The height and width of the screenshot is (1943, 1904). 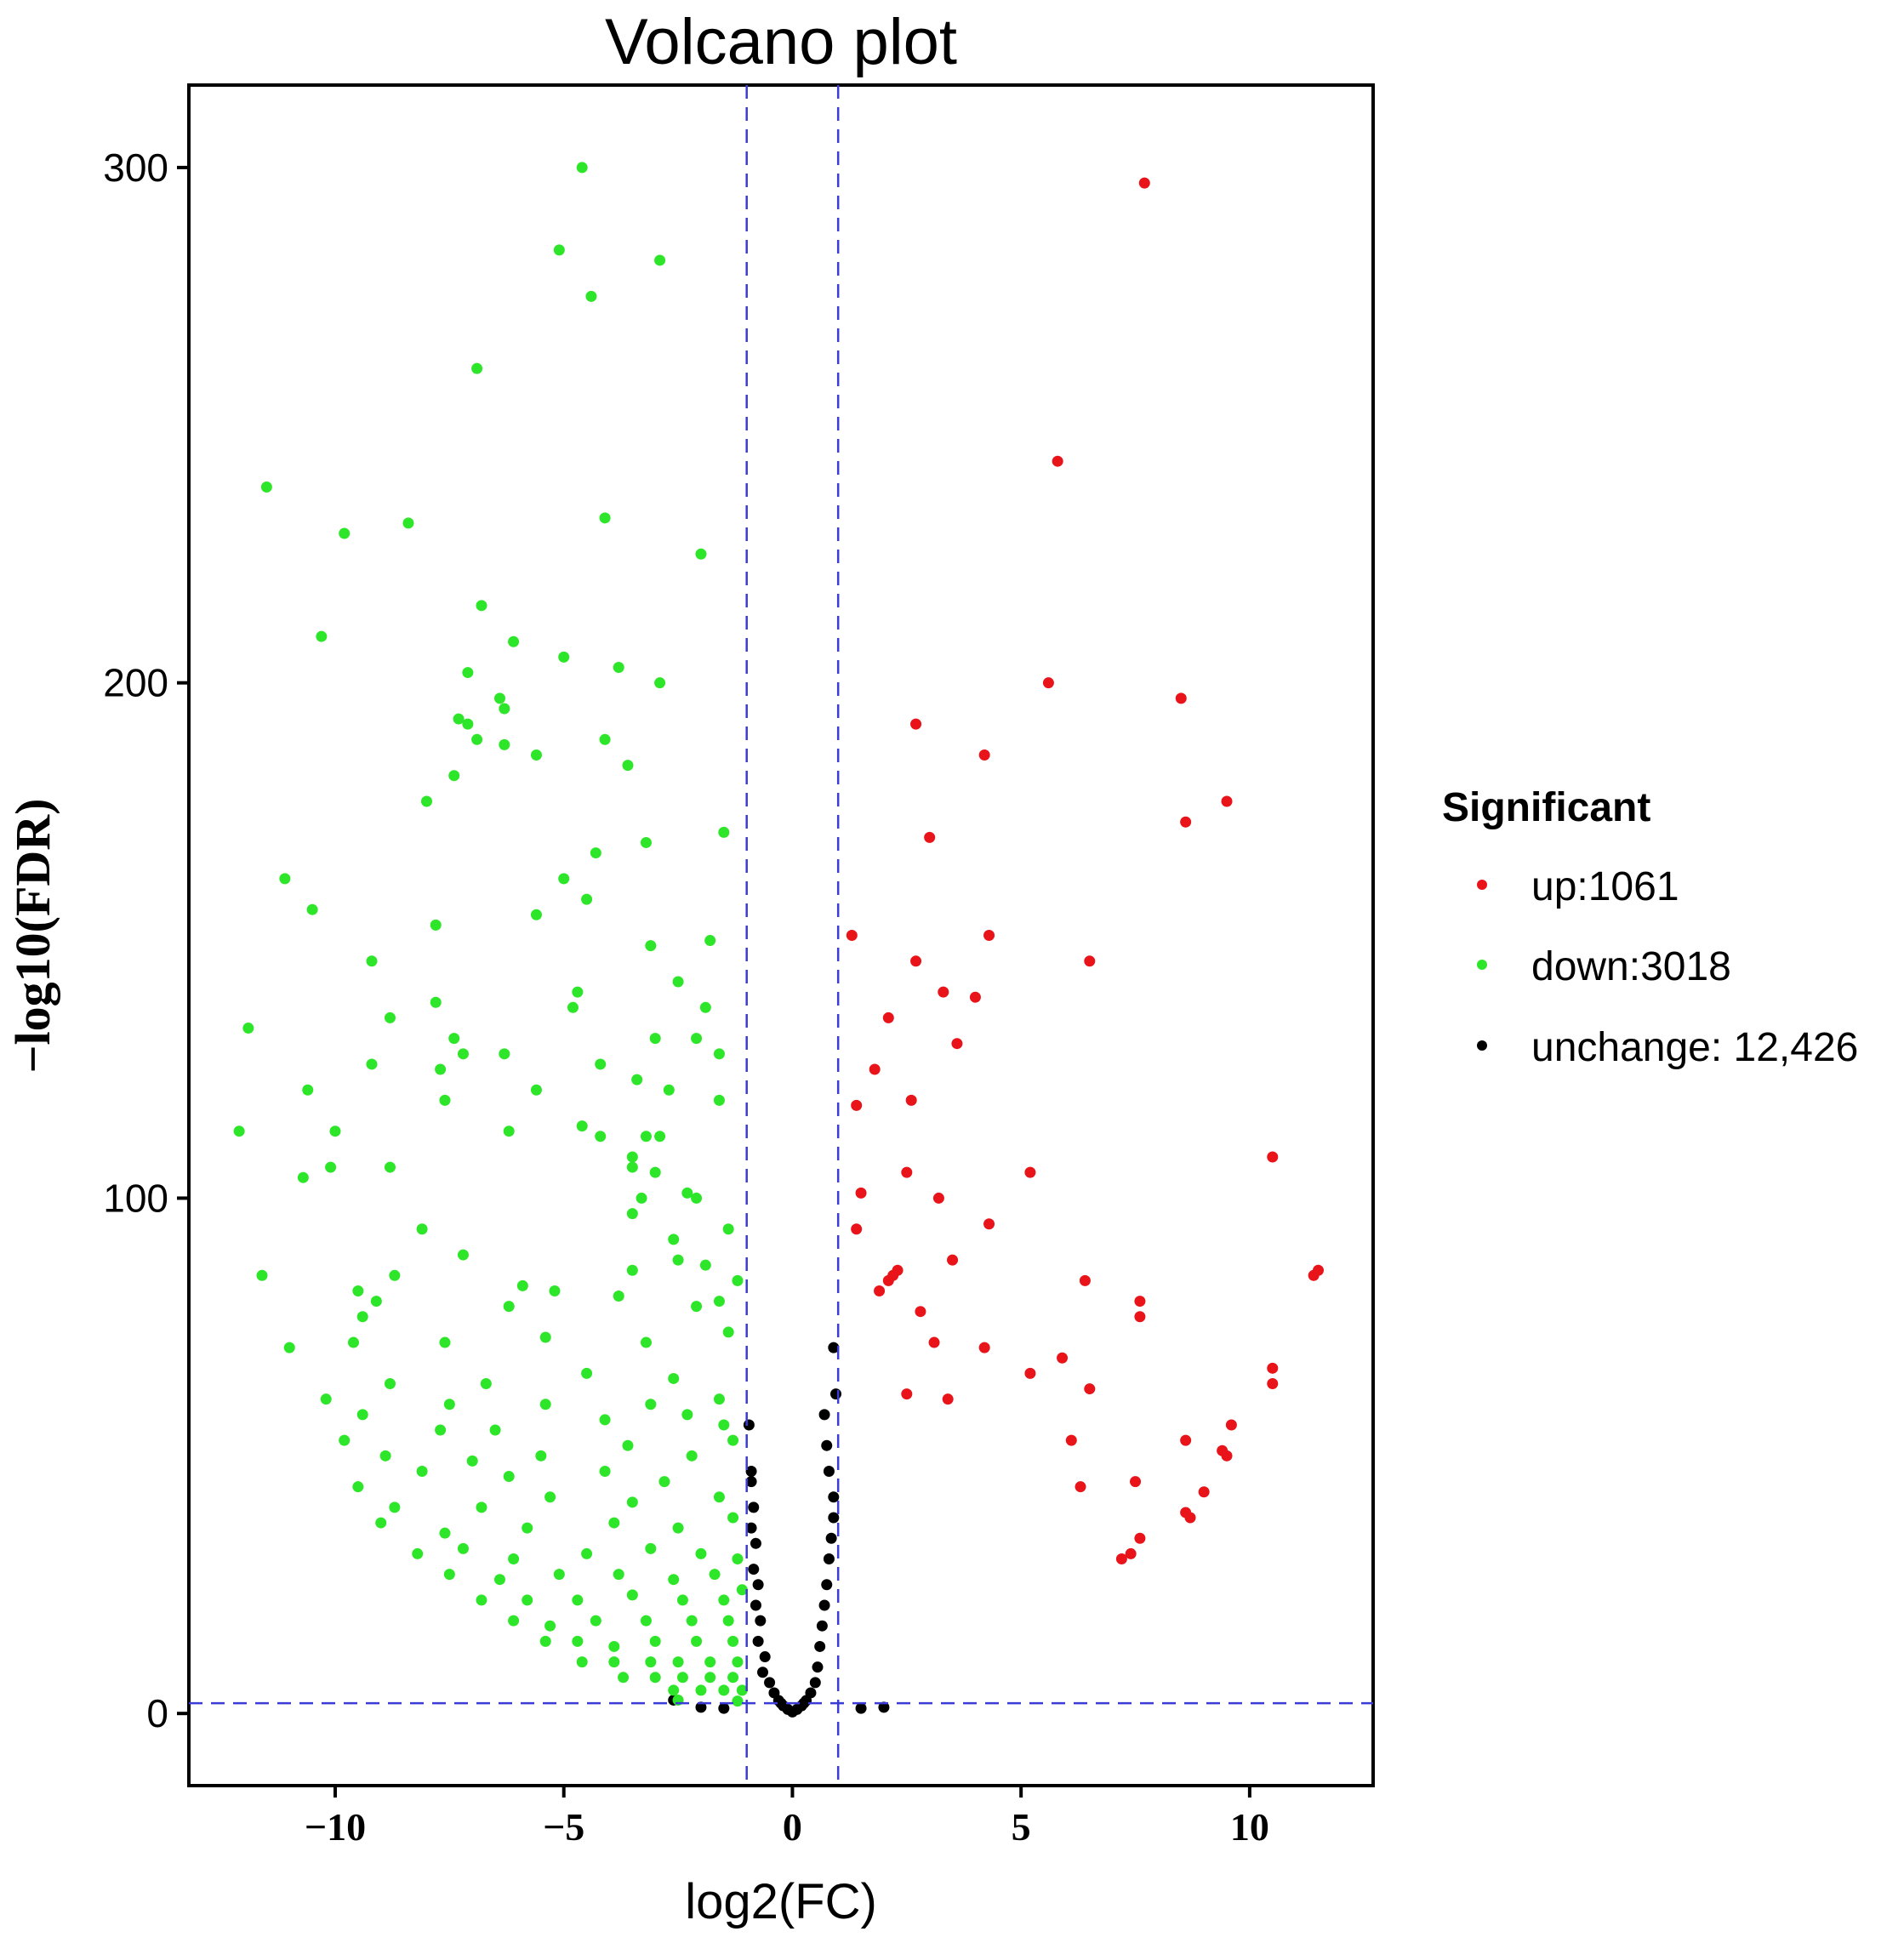 I want to click on x-axis-label: log2(FC), so click(x=781, y=1901).